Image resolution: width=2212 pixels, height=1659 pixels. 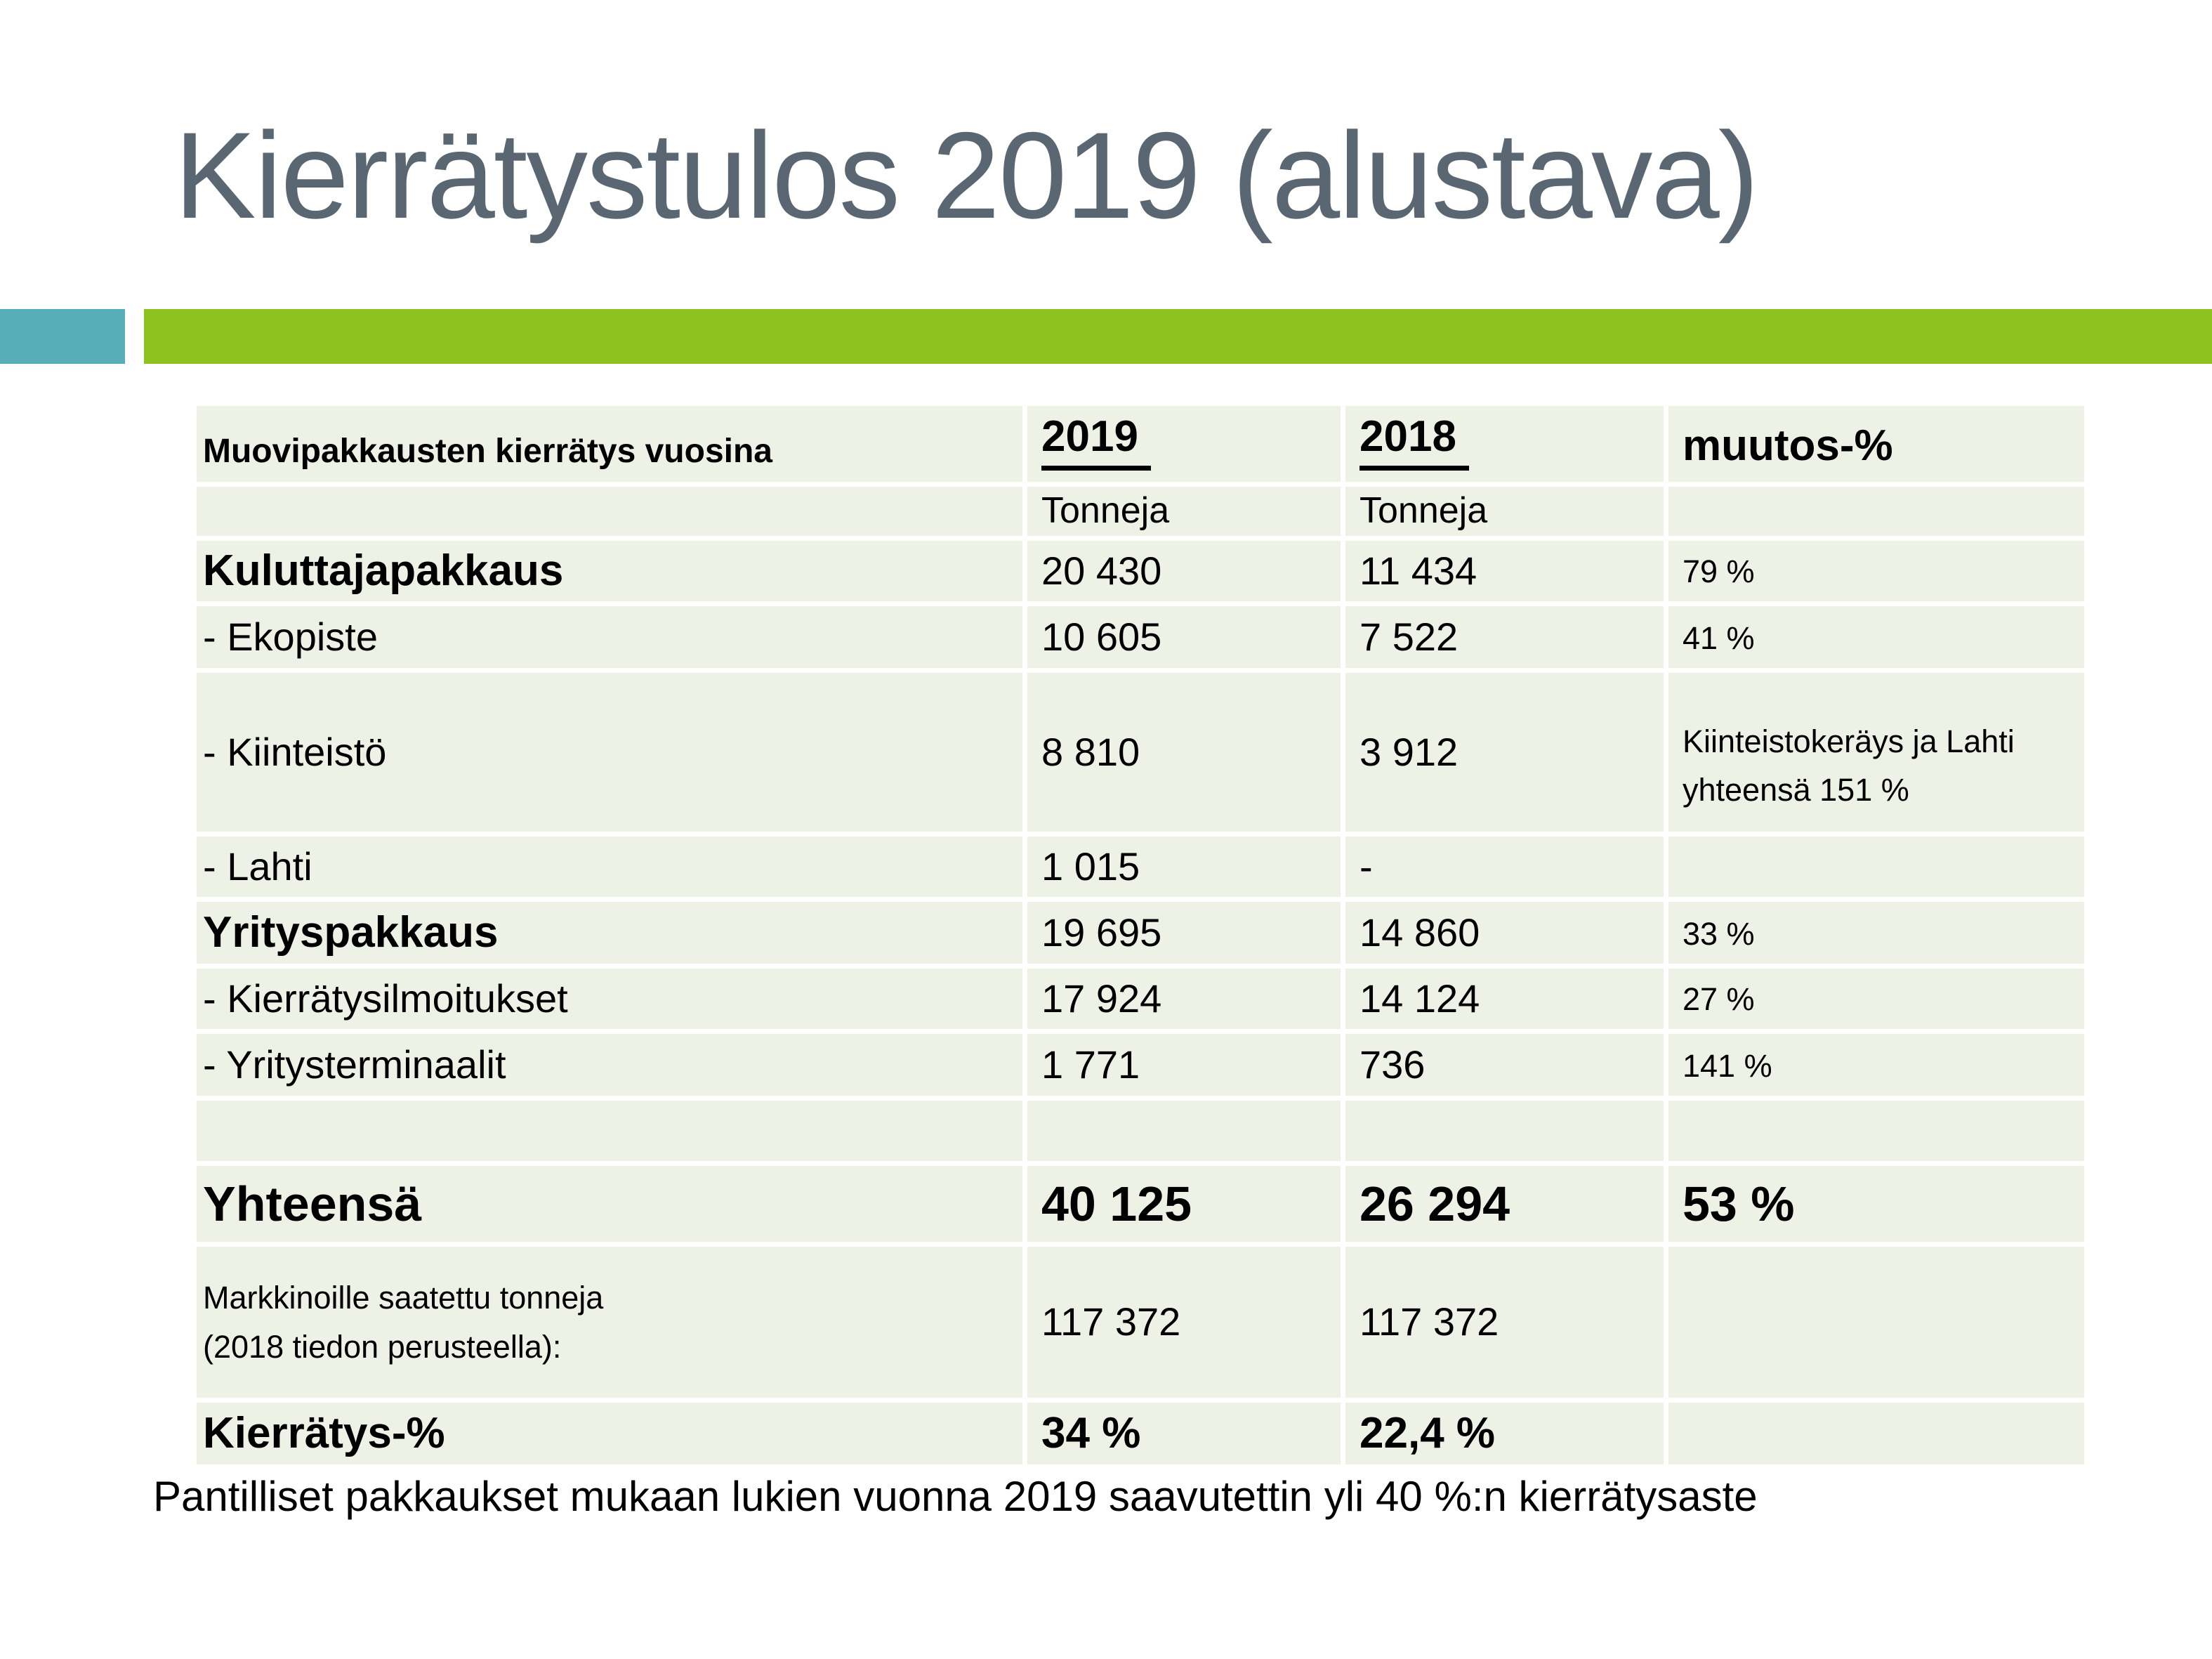 What do you see at coordinates (1184, 571) in the screenshot?
I see `row-kuluttajapakkaus-2019: 20 430` at bounding box center [1184, 571].